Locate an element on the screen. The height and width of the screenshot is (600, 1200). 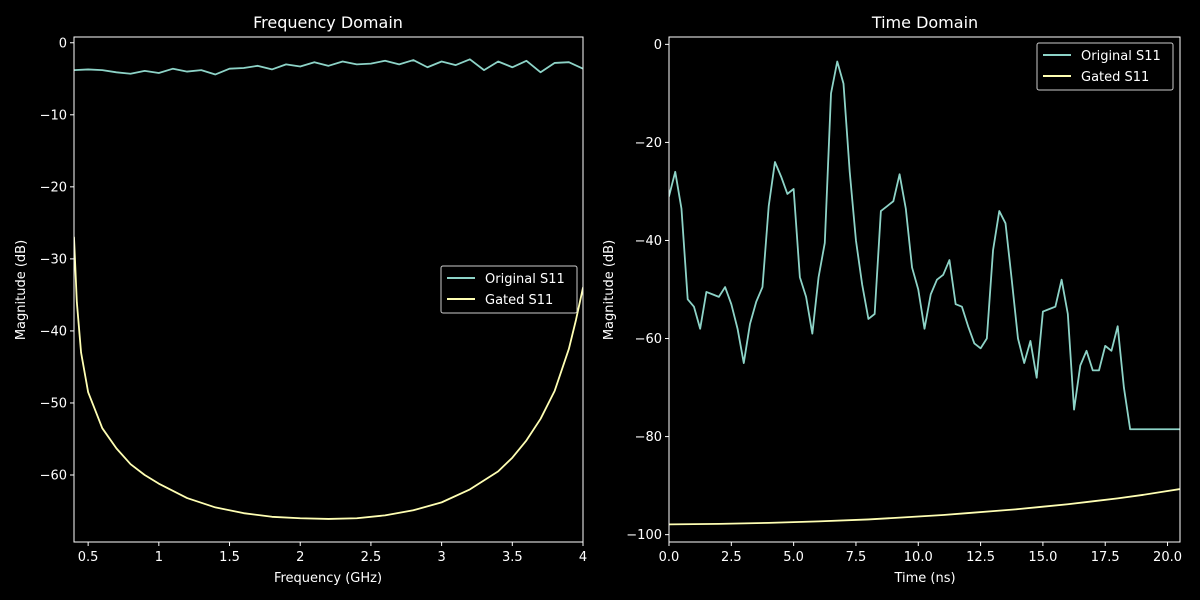
y-axis-ticks: 0 −20 −40 −60 −80 −100 is located at coordinates (647, 290).